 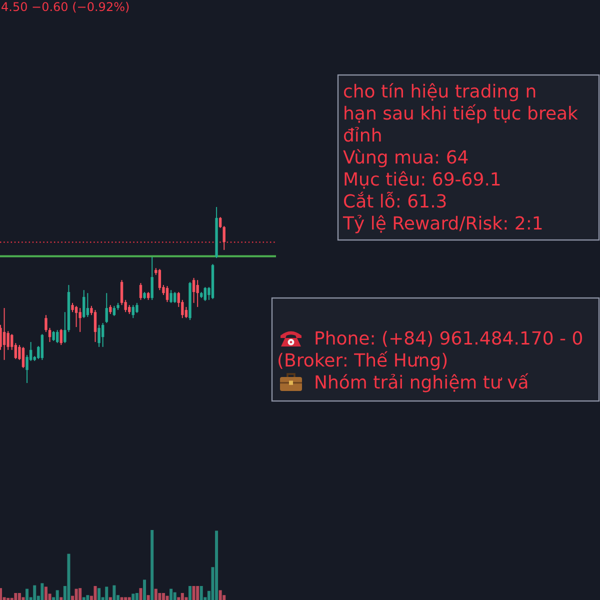 I want to click on text: cho tín hiệu trading n hạn sau khi tiếp tục break đỉnh Vùng mua: 64 Mục tiêu: 69-69.1 Cắt lỗ: 61.3 Tỷ lệ Reward/Risk: 2:1, so click(x=460, y=158).